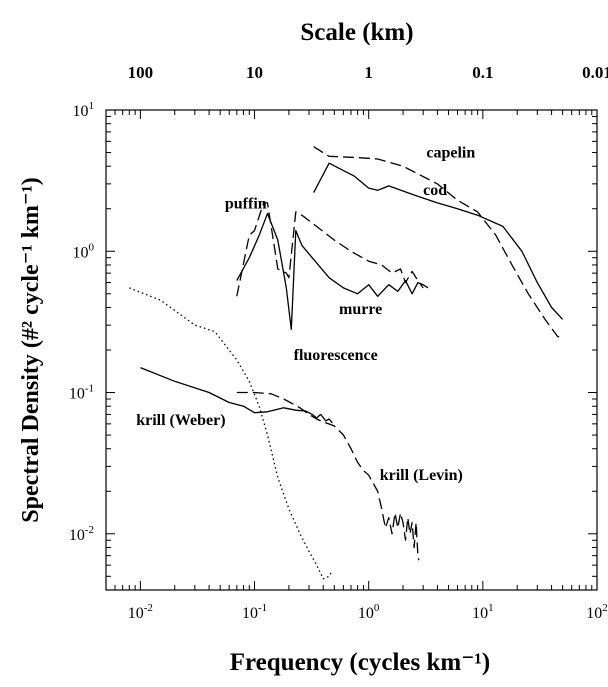 The height and width of the screenshot is (687, 608). Describe the element at coordinates (360, 662) in the screenshot. I see `x-axis-label: Frequency (cycles km⁻¹)` at that location.